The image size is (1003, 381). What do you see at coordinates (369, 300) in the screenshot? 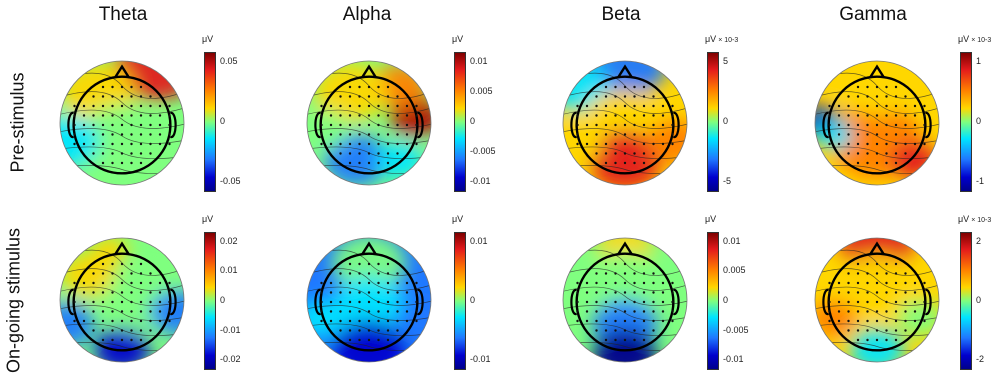
I see `on-alpha-topomap` at bounding box center [369, 300].